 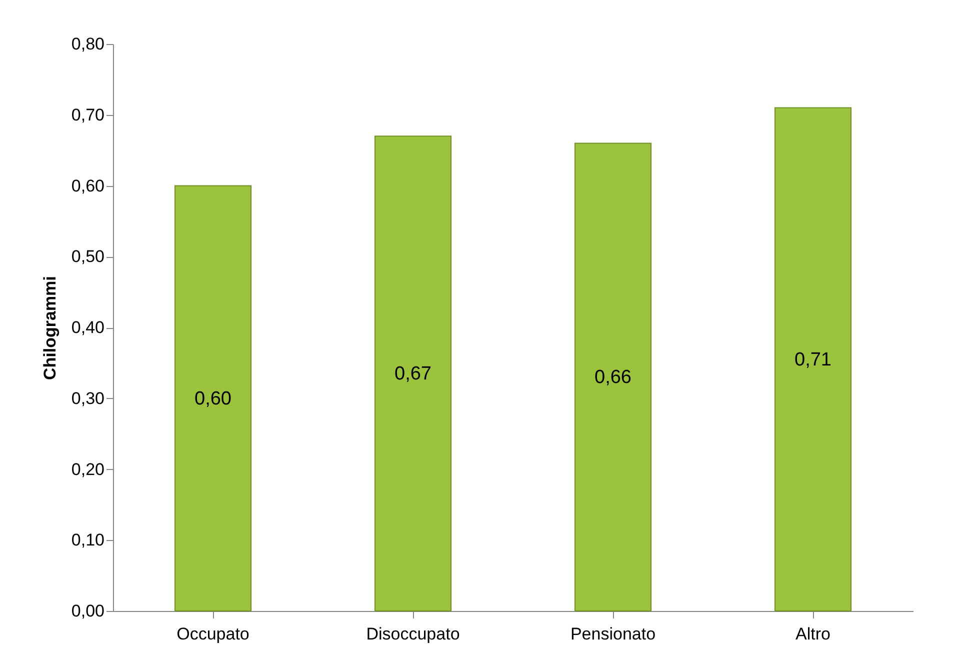 I want to click on y-tick-label: 0,40, so click(x=87, y=327).